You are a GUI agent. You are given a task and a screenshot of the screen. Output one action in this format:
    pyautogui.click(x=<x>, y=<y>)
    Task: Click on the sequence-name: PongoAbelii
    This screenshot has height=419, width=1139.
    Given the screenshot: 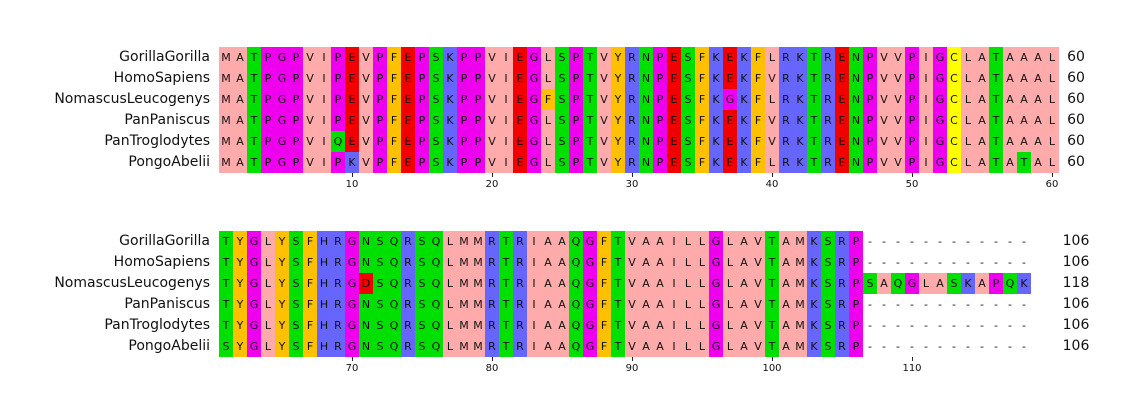 What is the action you would take?
    pyautogui.click(x=169, y=346)
    